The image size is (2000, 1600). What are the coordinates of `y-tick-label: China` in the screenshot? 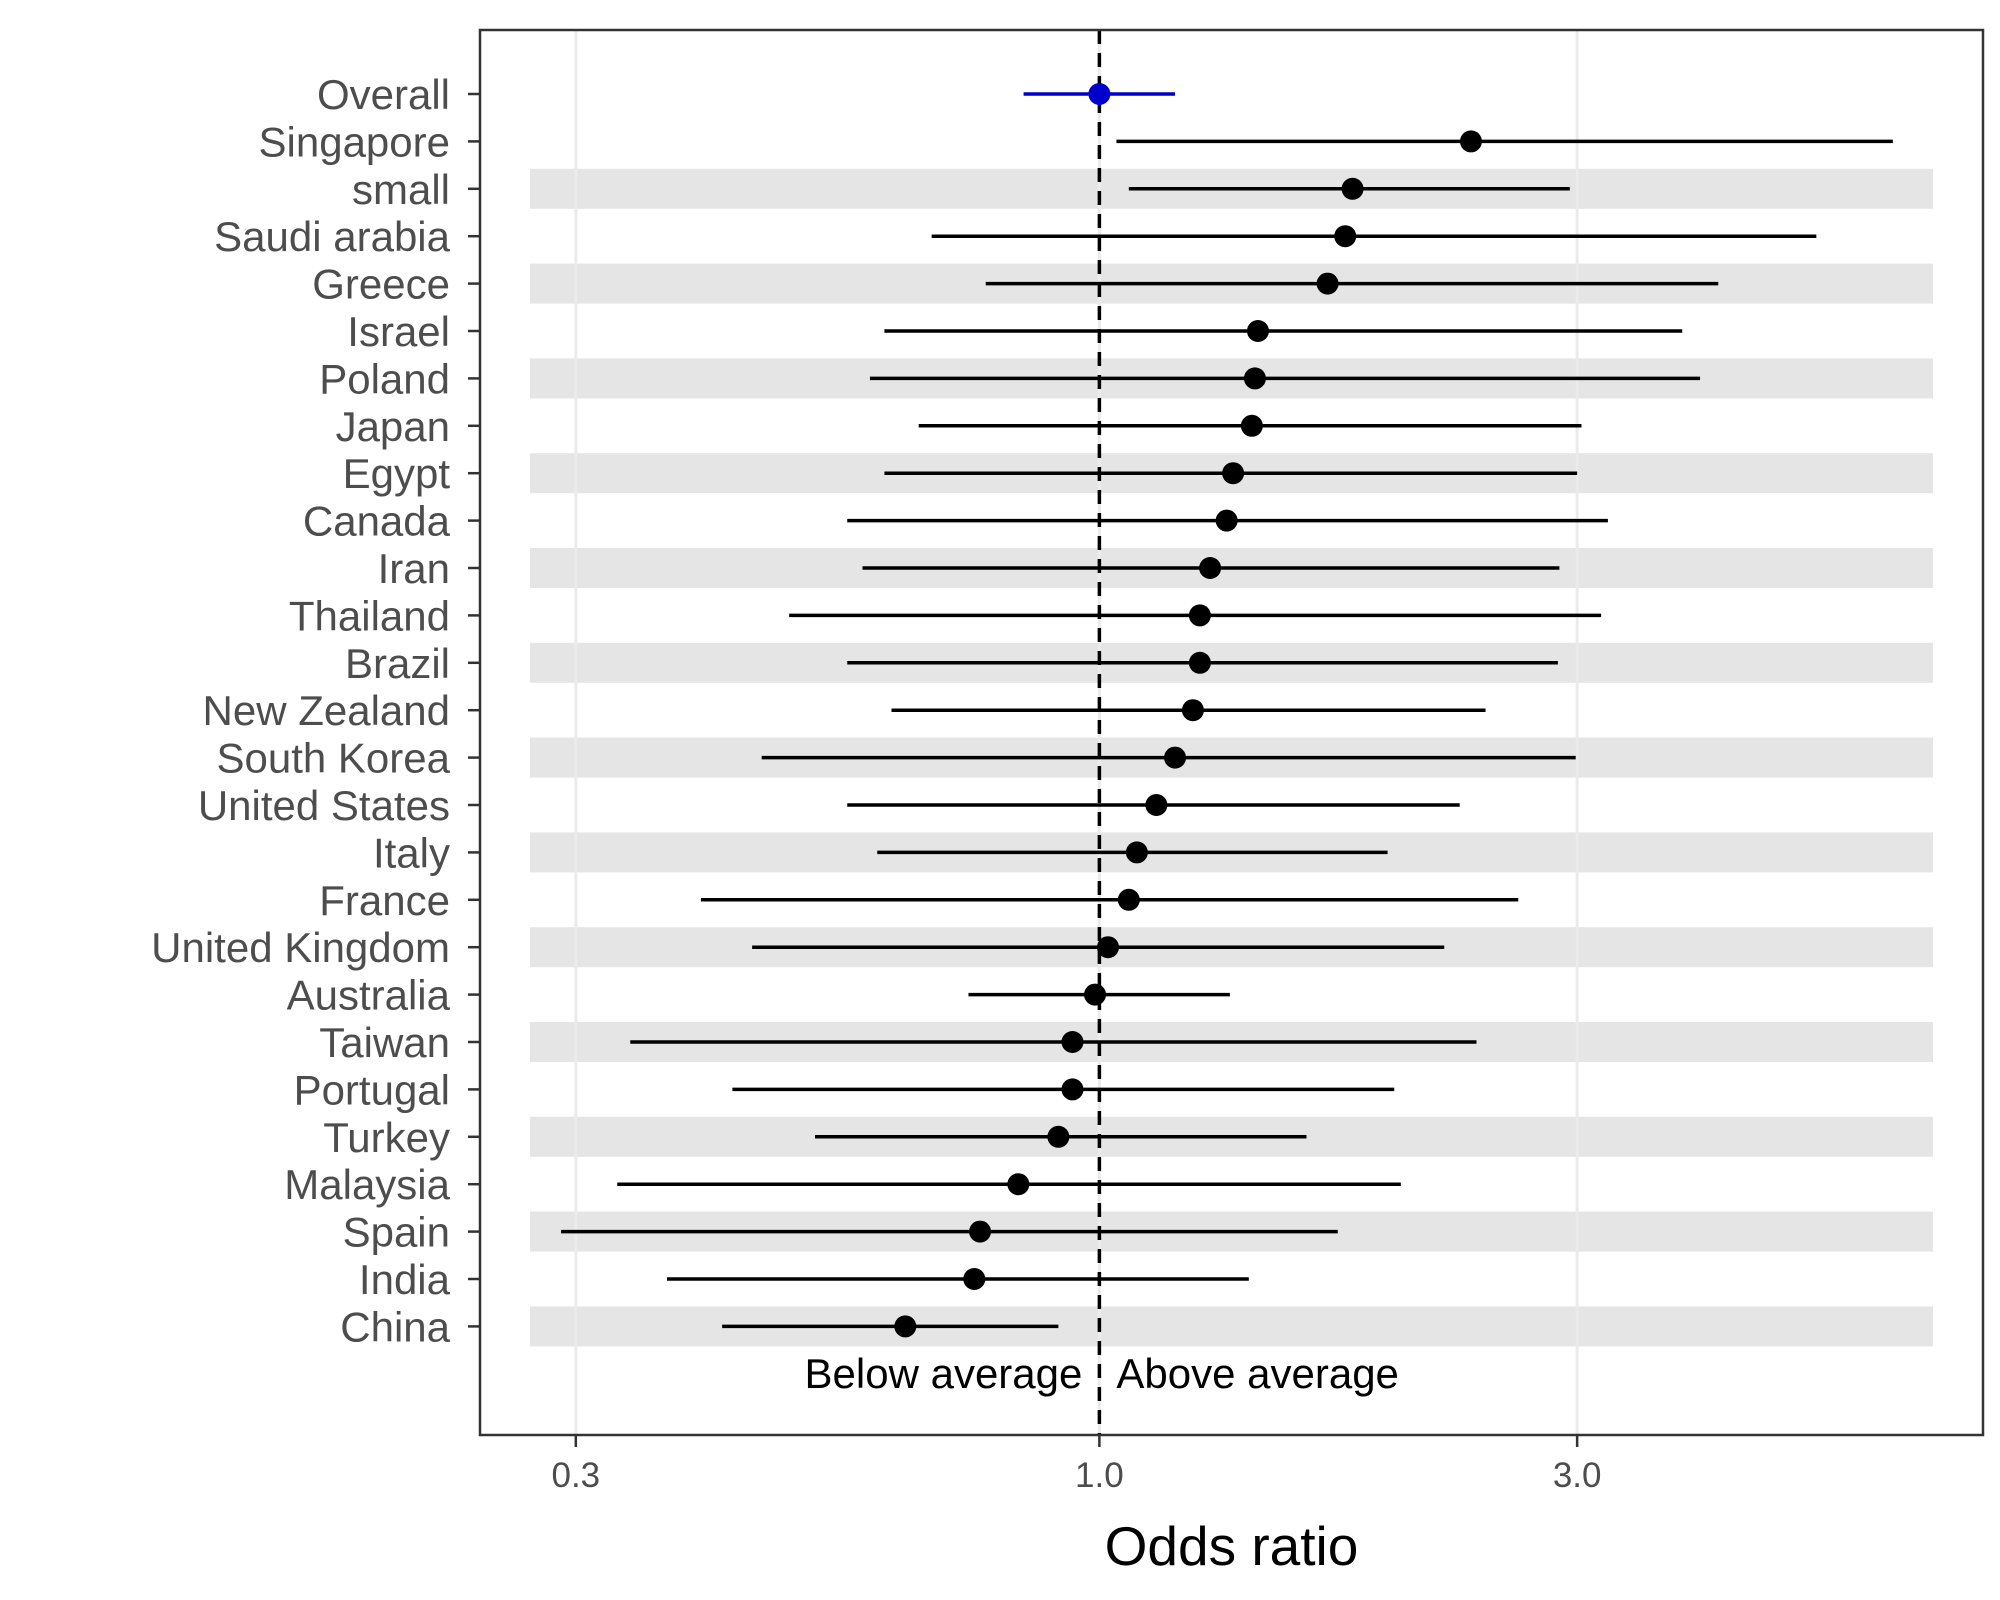 It's located at (395, 1326).